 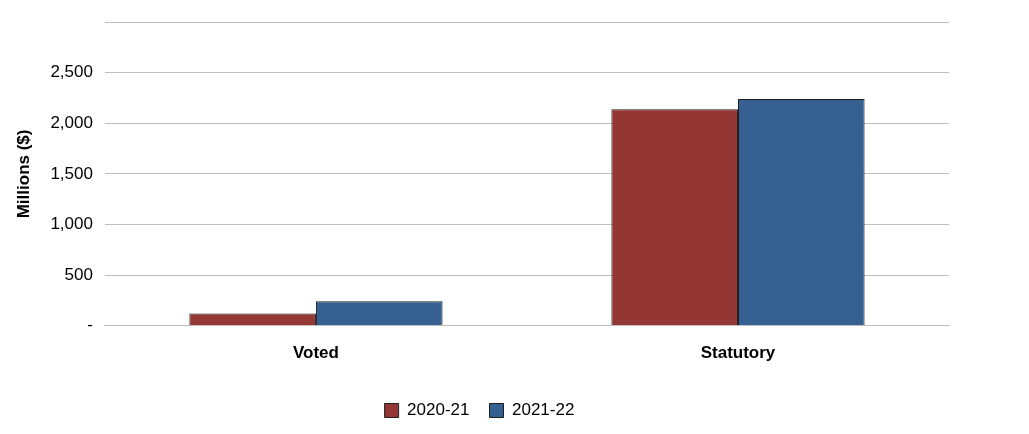 I want to click on legend-label: 2020-21, so click(x=438, y=410).